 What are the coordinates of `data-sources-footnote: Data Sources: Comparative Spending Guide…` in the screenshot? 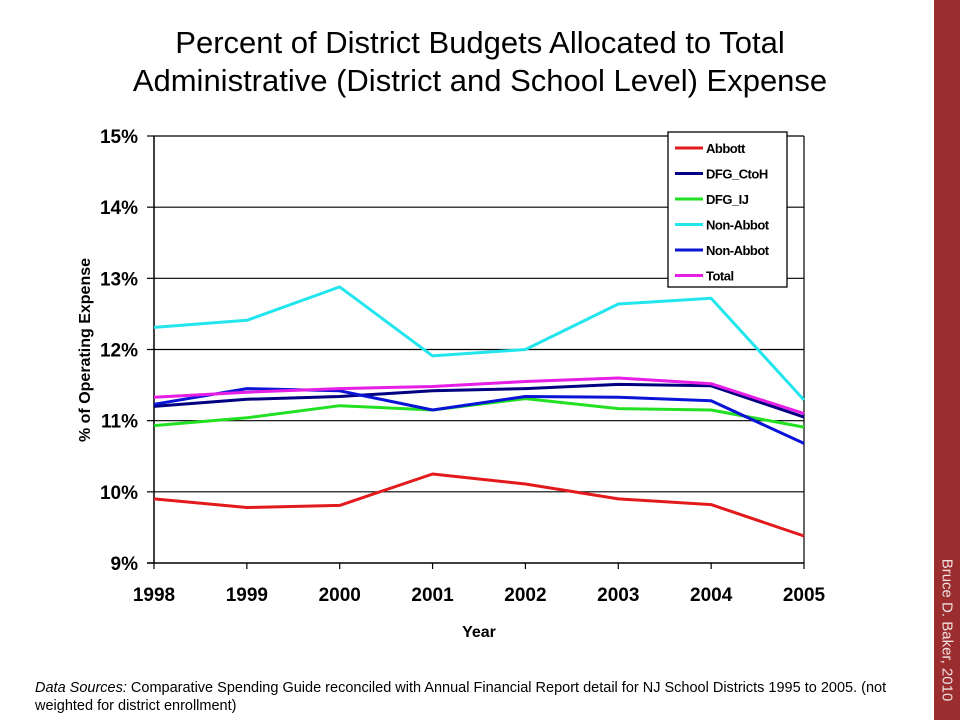 It's located at (475, 697).